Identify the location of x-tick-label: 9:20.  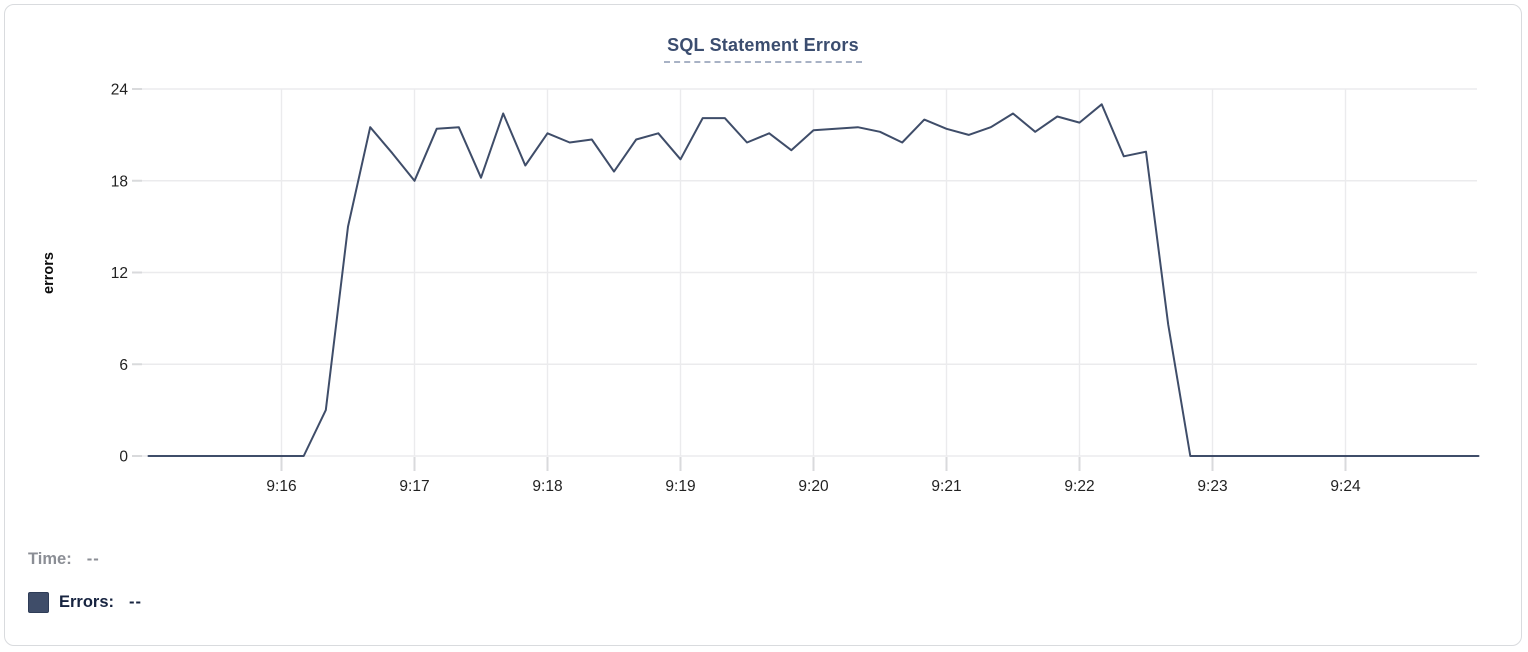
(813, 486).